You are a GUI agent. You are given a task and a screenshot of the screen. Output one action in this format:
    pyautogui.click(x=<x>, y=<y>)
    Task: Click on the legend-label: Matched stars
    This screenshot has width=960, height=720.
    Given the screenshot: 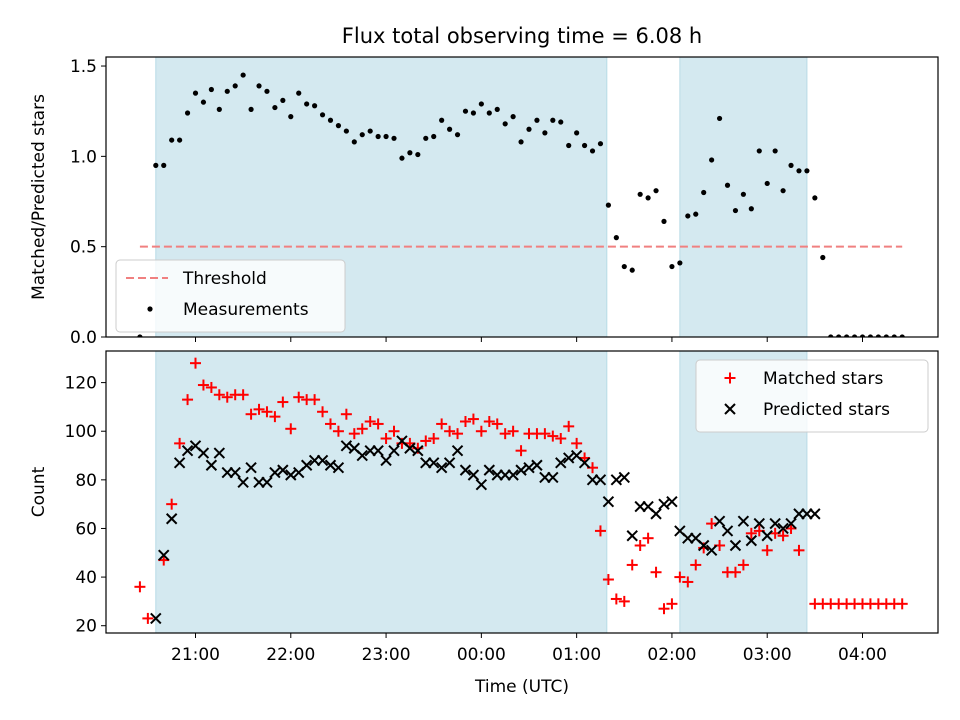 What is the action you would take?
    pyautogui.click(x=823, y=379)
    